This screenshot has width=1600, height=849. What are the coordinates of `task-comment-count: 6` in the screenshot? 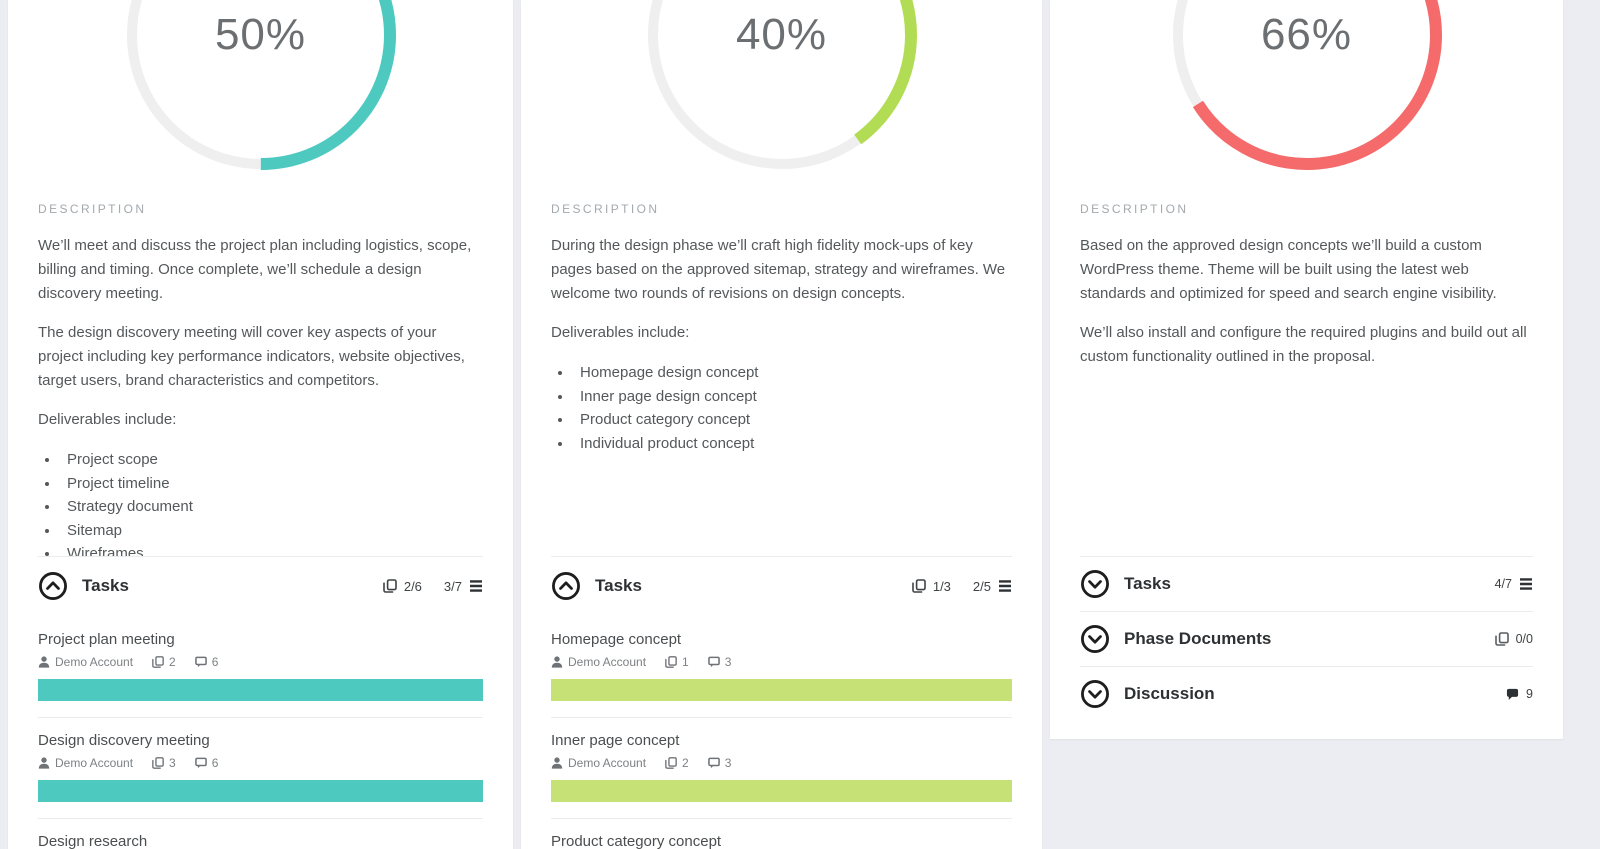 It's located at (215, 763).